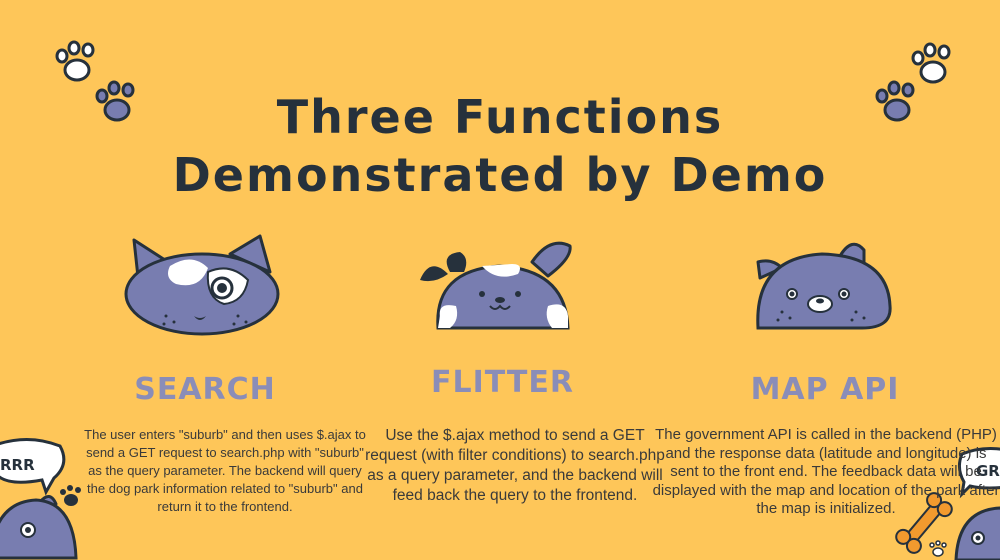 The image size is (1000, 560). Describe the element at coordinates (502, 382) in the screenshot. I see `feature-heading-flitter: FLITTER` at that location.